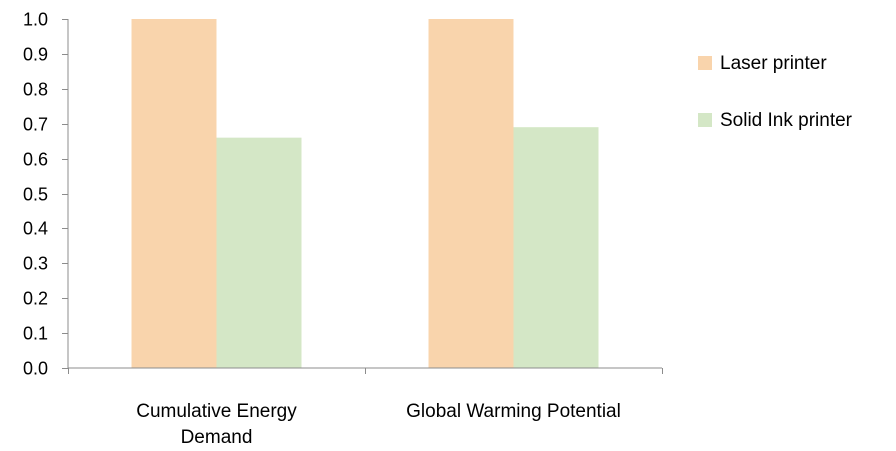  What do you see at coordinates (35, 369) in the screenshot?
I see `y-tick-label: 0.0` at bounding box center [35, 369].